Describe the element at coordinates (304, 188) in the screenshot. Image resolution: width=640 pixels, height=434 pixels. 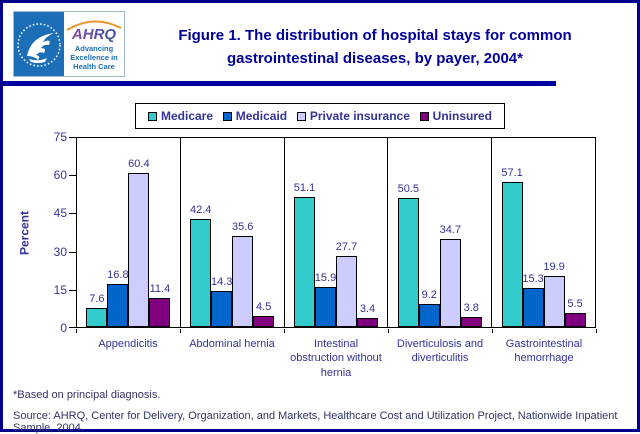
I see `bar-value-label: 51.1` at that location.